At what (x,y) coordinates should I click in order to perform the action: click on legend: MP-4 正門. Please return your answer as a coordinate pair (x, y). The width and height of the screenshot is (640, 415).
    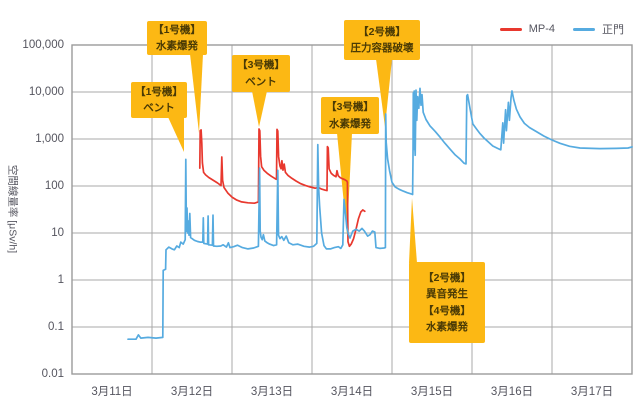
    Looking at the image, I should click on (561, 29).